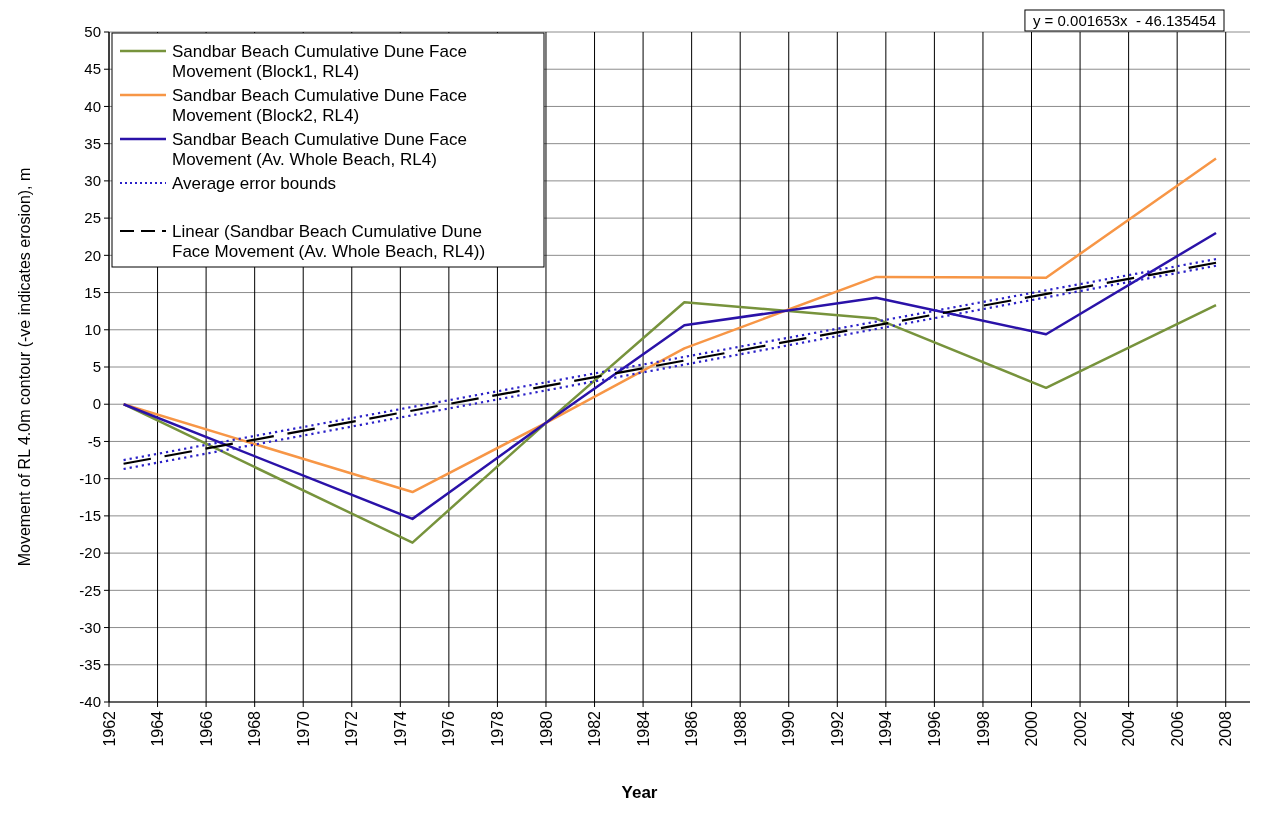 The image size is (1266, 814). I want to click on x-tick-label: 1978, so click(498, 728).